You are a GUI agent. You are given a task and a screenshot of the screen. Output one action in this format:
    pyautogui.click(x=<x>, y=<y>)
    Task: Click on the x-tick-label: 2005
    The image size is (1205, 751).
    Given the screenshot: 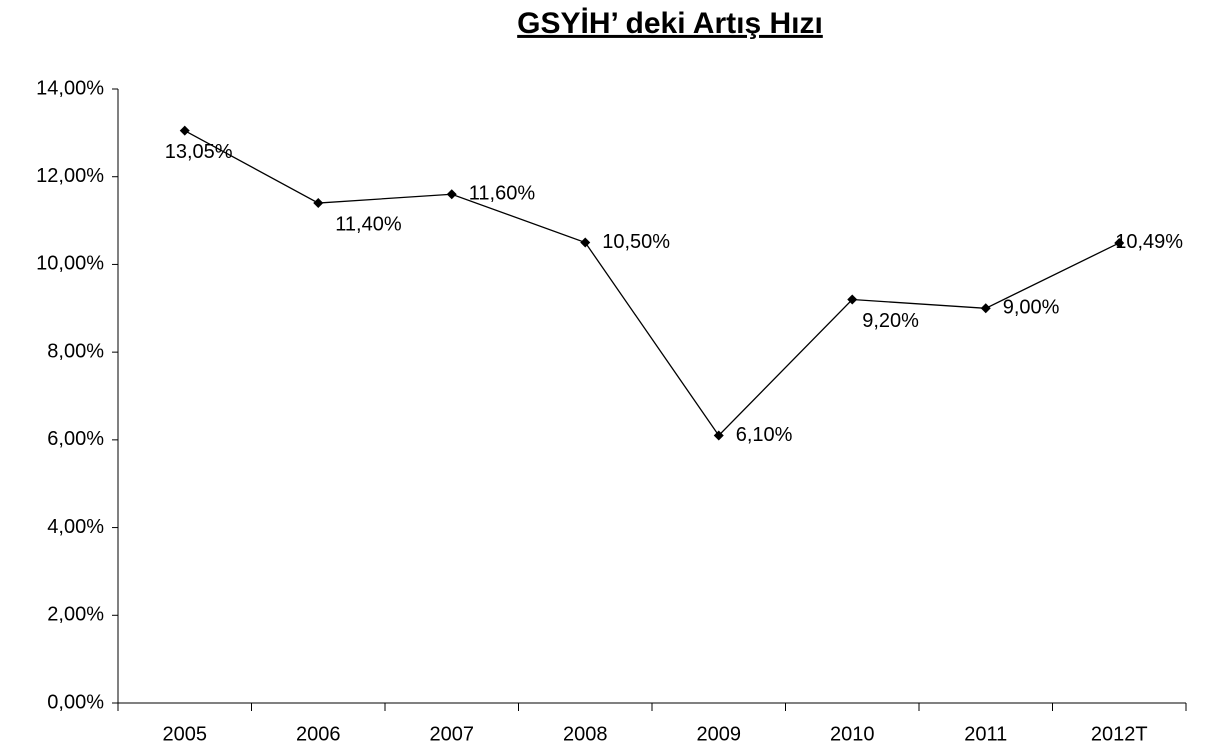 What is the action you would take?
    pyautogui.click(x=185, y=734)
    